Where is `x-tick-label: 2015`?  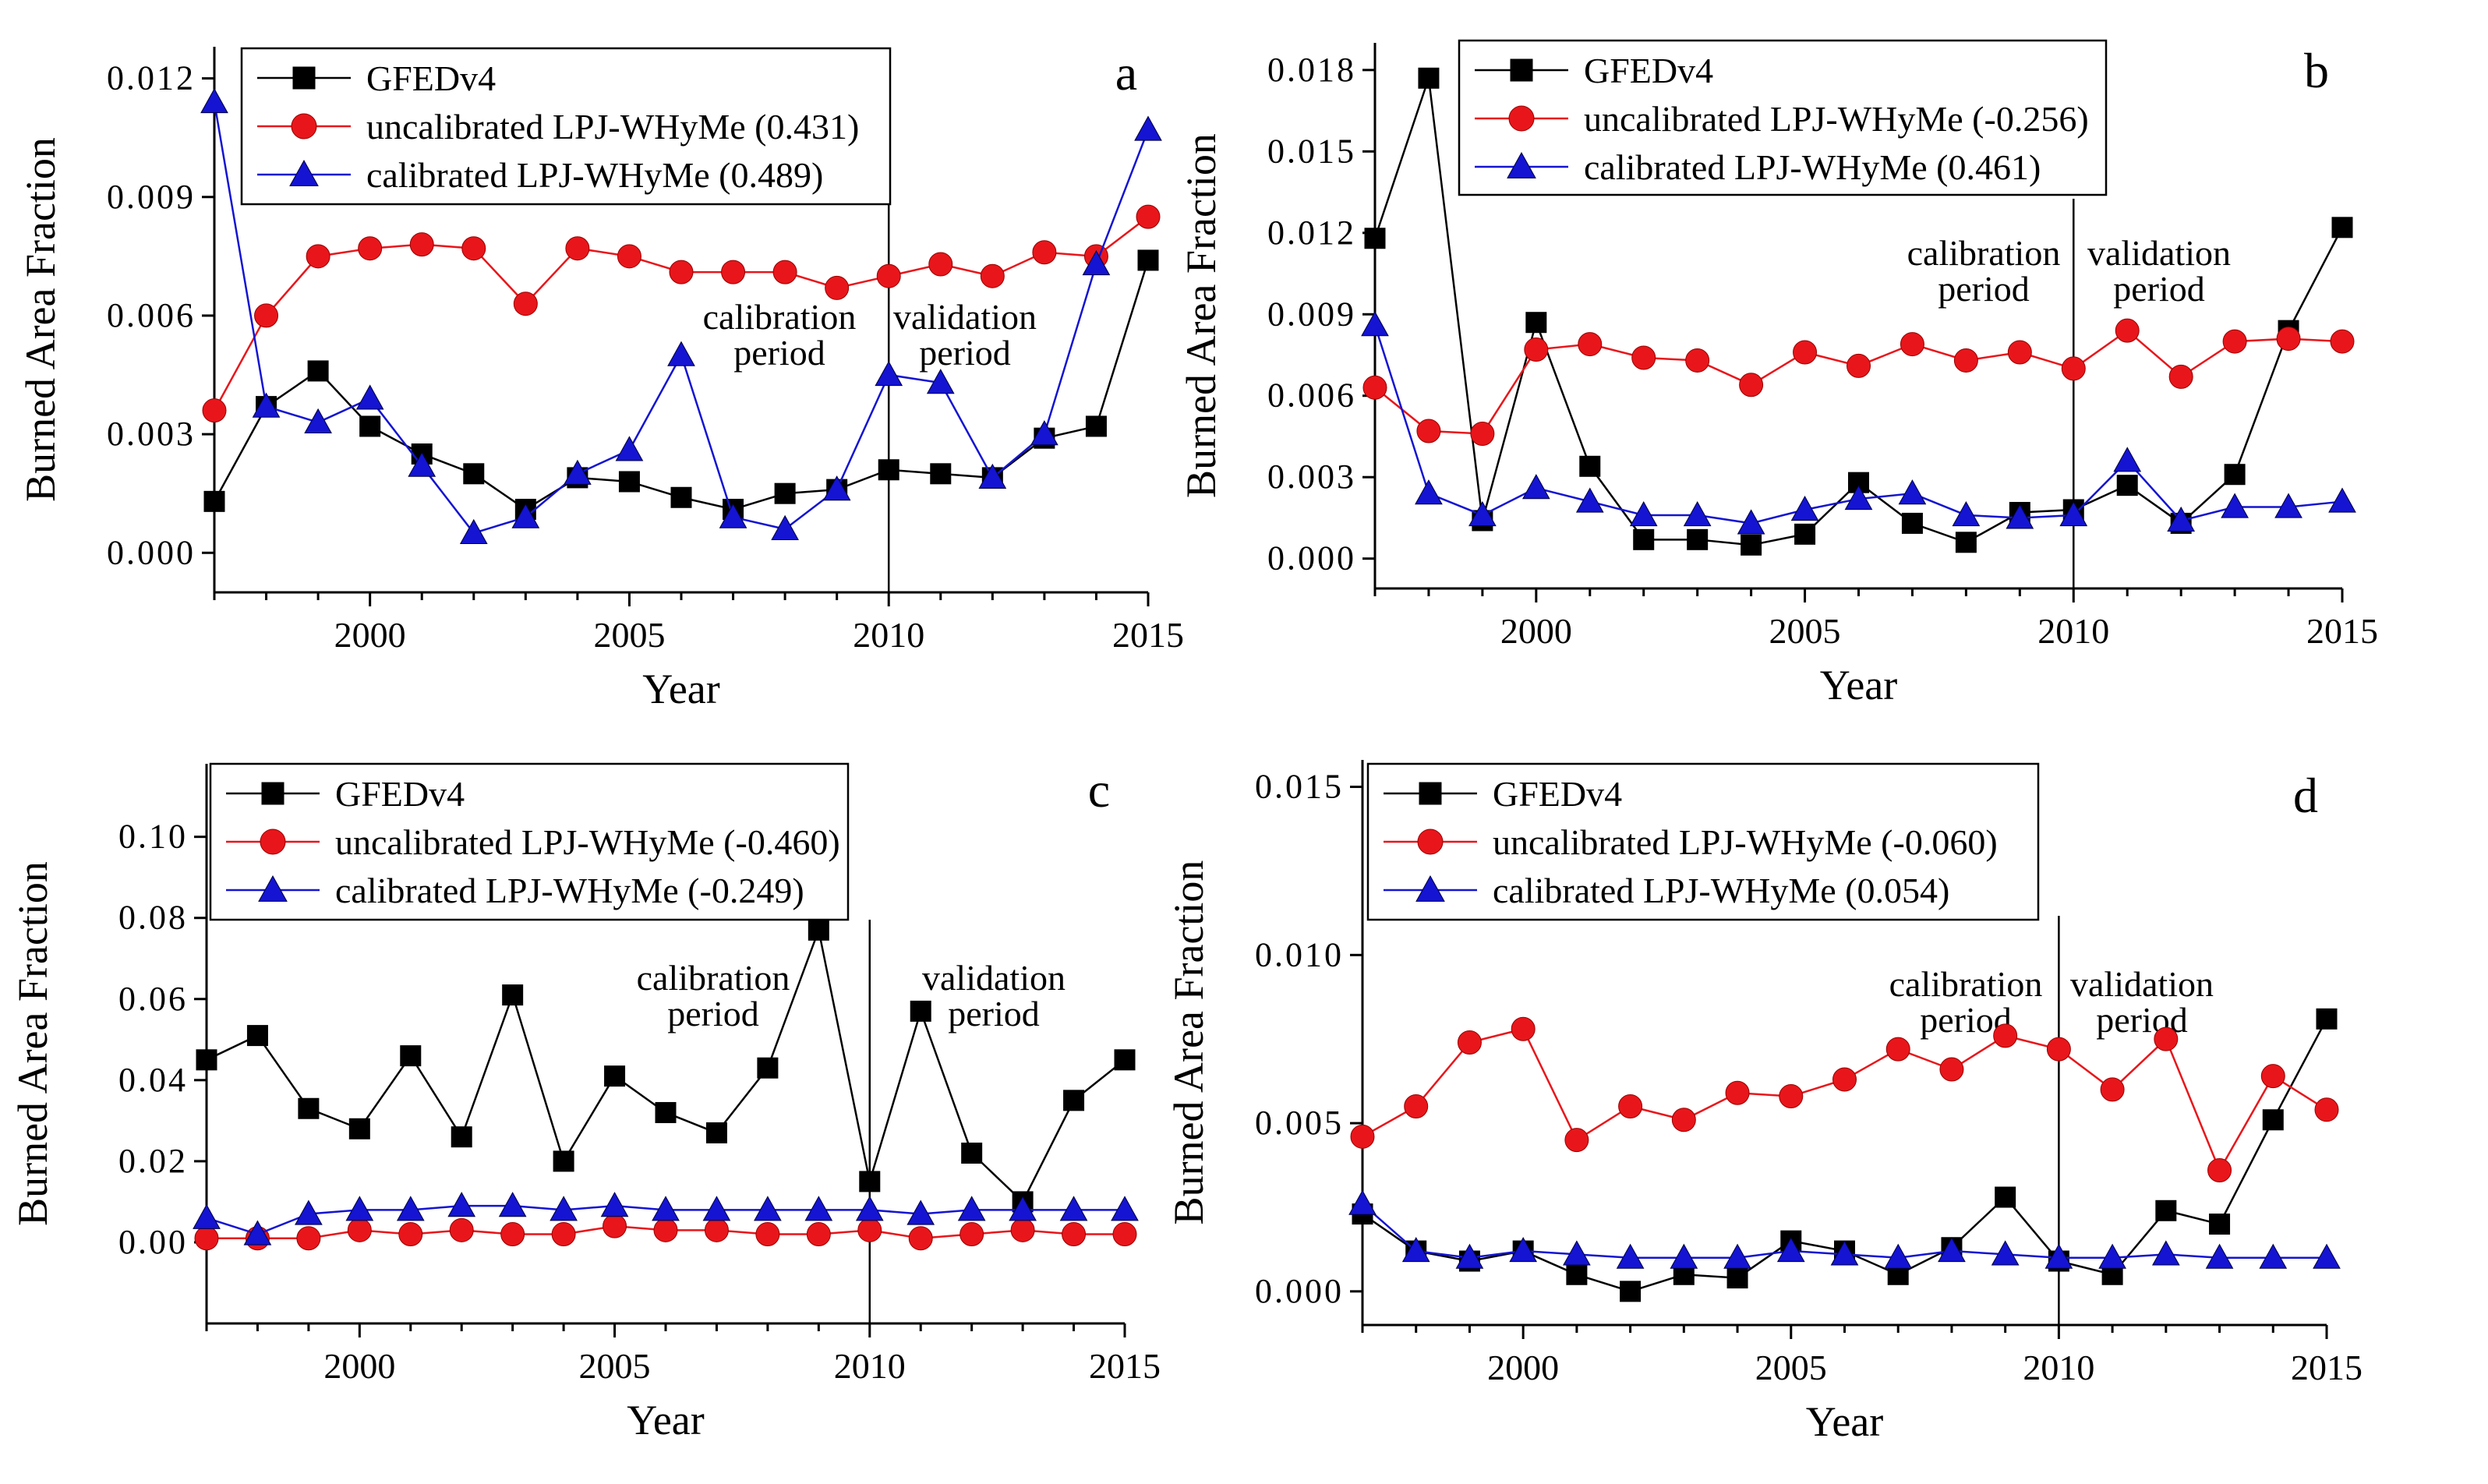 x-tick-label: 2015 is located at coordinates (1125, 1366).